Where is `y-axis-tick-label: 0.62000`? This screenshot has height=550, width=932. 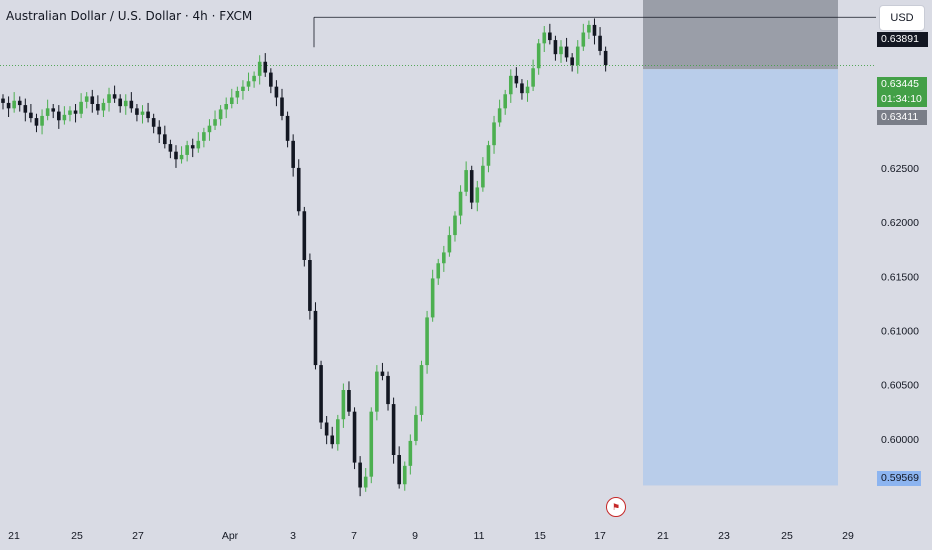 y-axis-tick-label: 0.62000 is located at coordinates (900, 223).